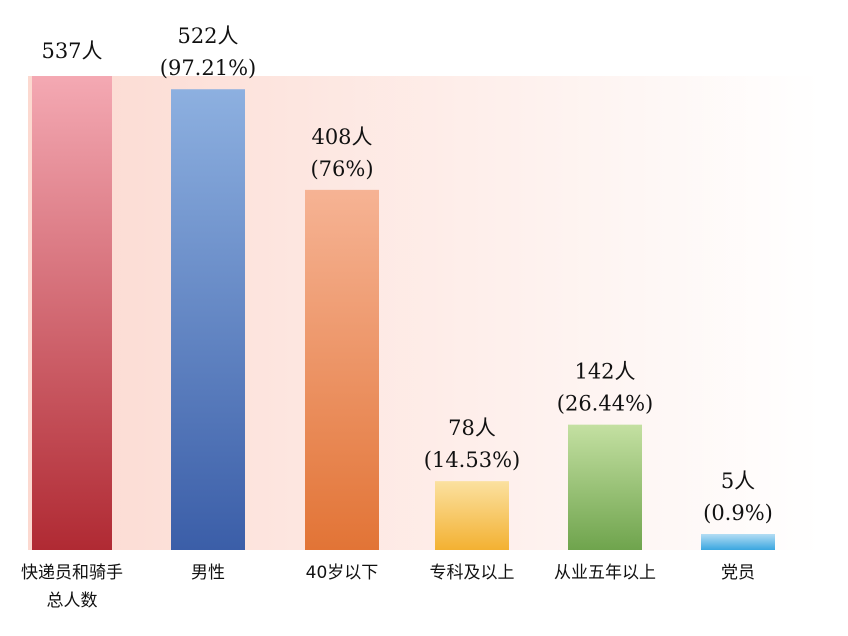  I want to click on category-label-2-0: 40岁以下, so click(342, 573).